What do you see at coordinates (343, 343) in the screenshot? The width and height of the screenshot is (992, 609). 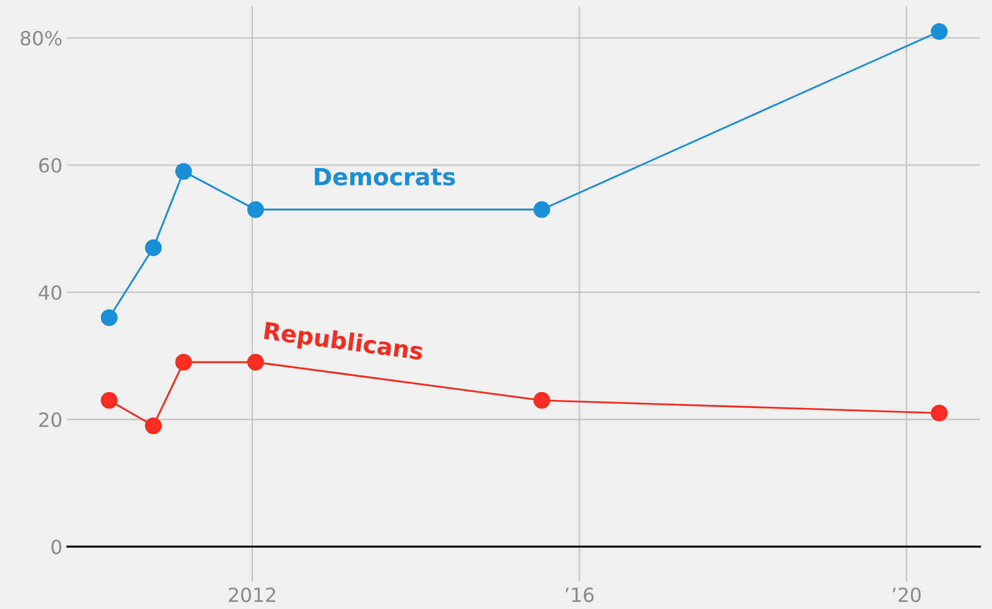 I see `text: Republicans` at bounding box center [343, 343].